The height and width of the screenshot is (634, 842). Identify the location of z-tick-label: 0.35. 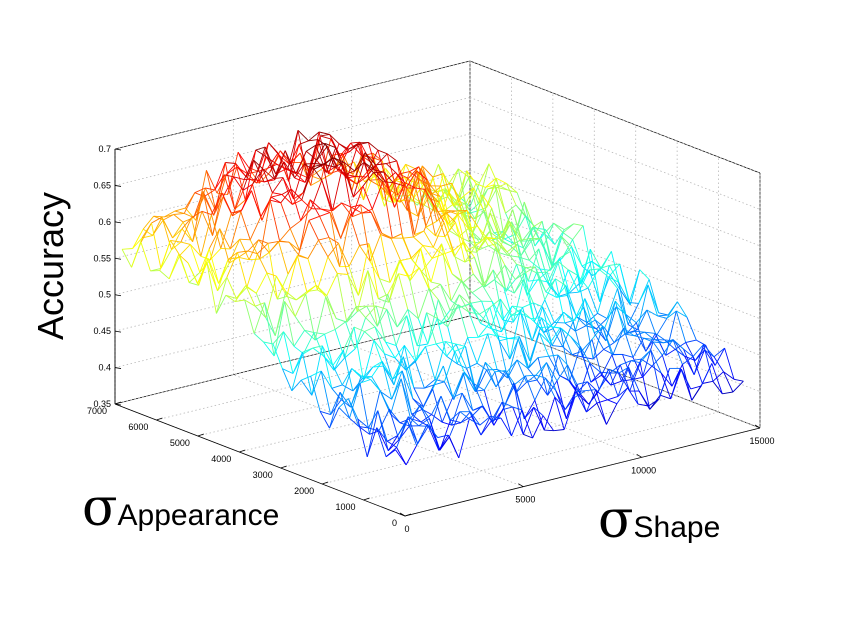
(102, 404).